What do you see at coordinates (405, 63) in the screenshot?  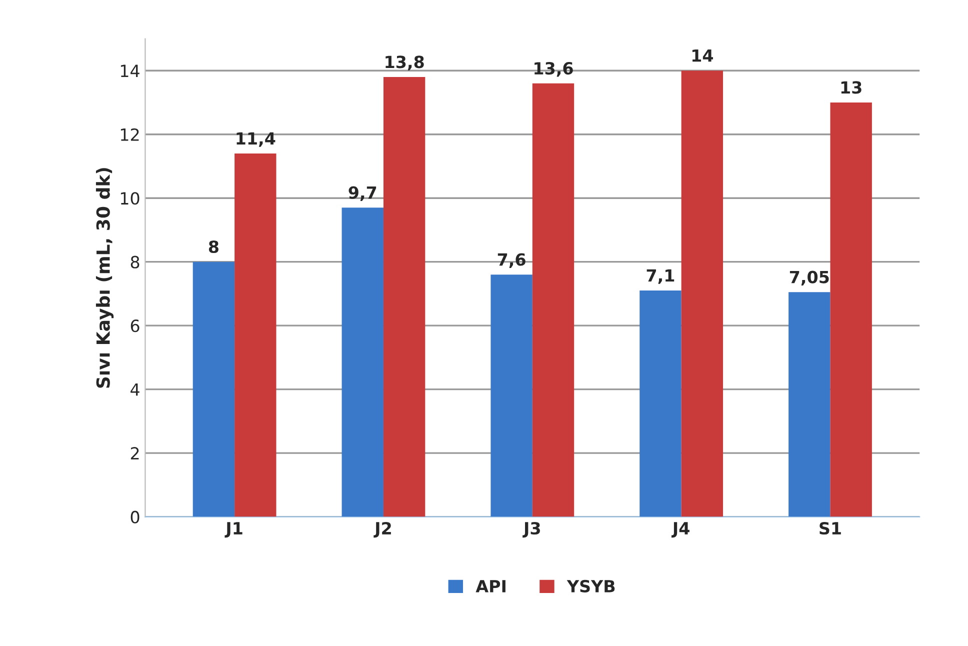 I see `data-label: 13,8` at bounding box center [405, 63].